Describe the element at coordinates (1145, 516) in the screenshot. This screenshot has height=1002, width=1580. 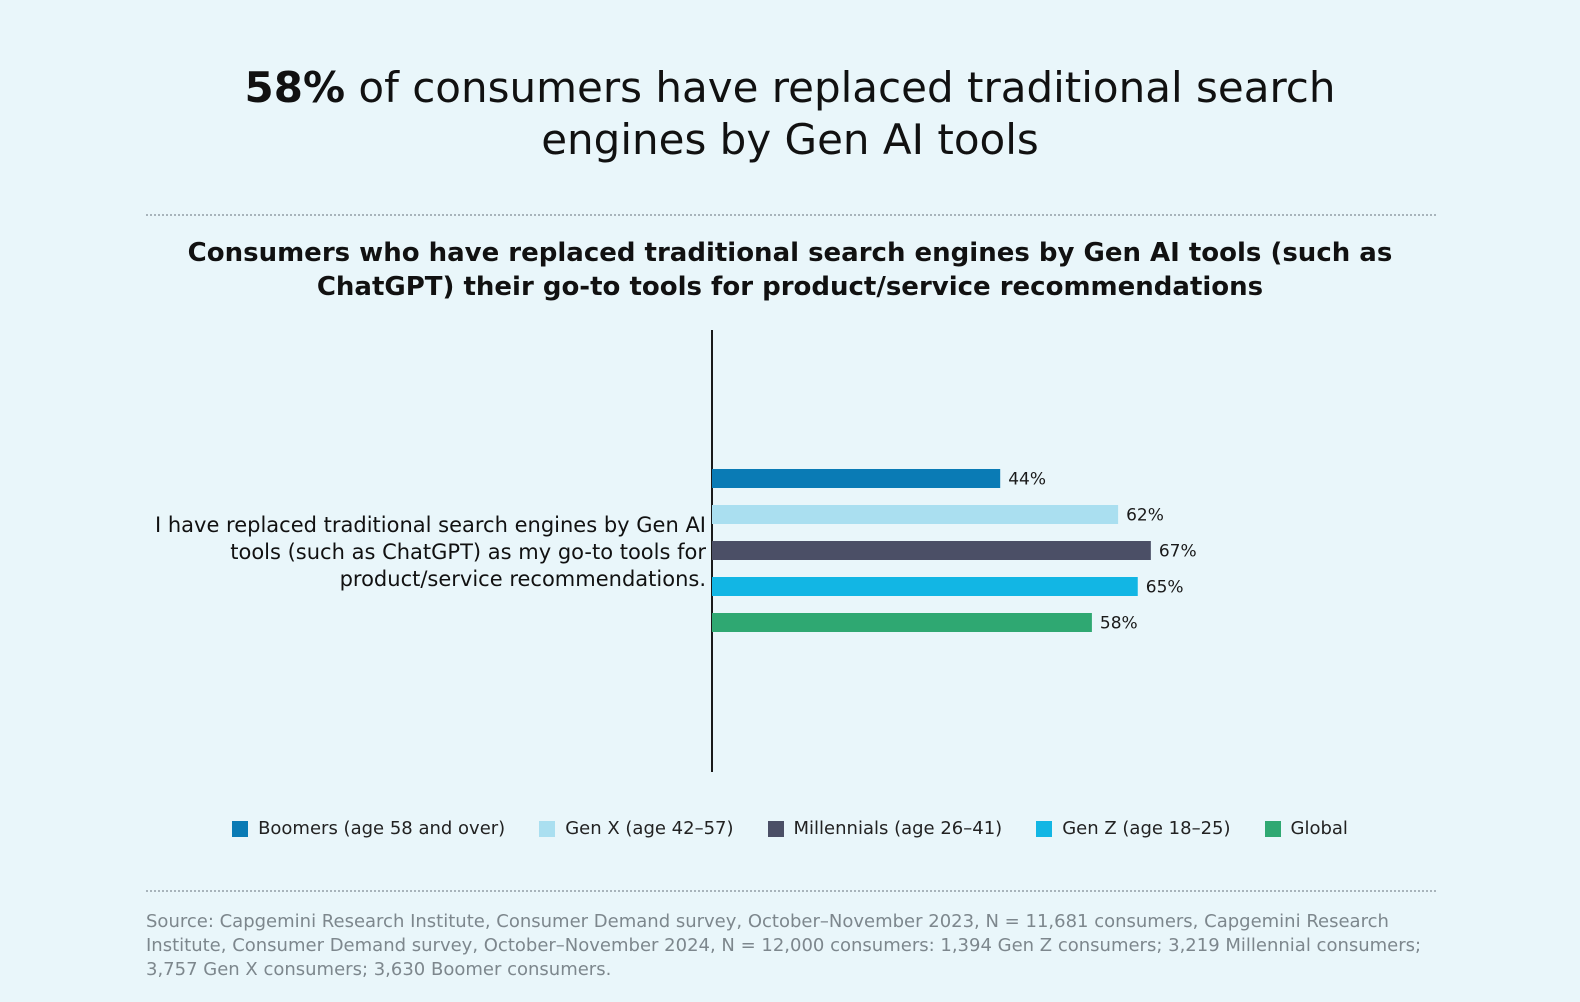
I see `bar-value-label: 62%` at that location.